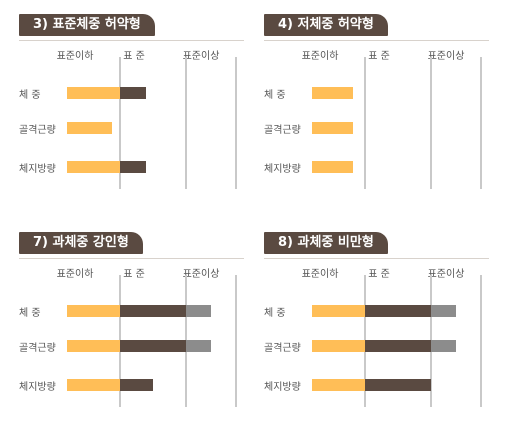 Image resolution: width=507 pixels, height=432 pixels. Describe the element at coordinates (81, 243) in the screenshot. I see `panel-title: 7) 과체중 강인형` at that location.